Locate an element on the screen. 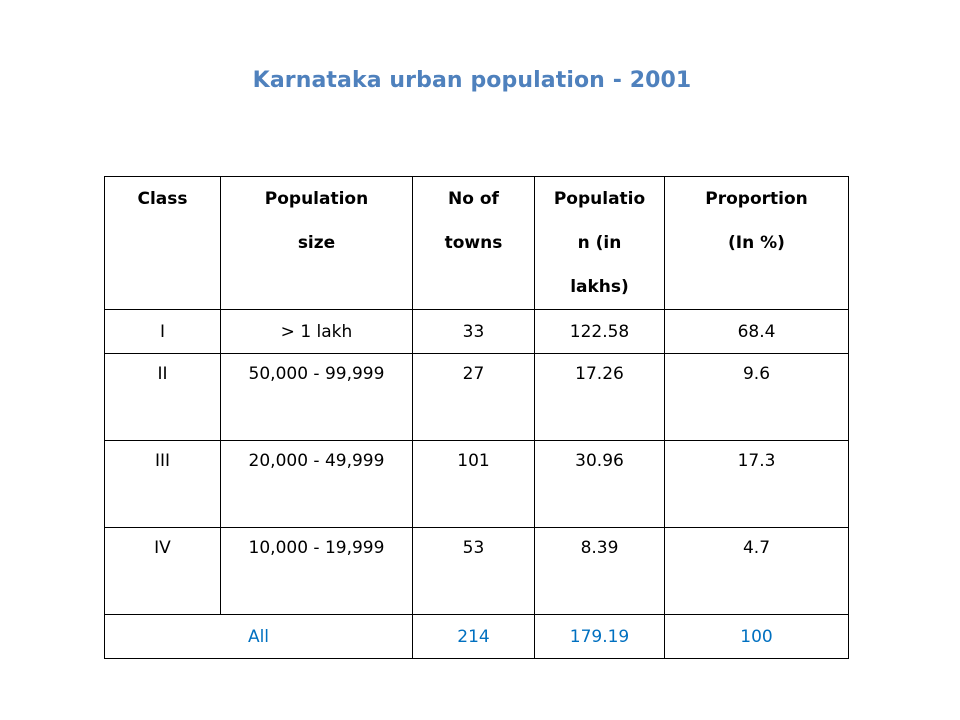  cell-population-size: 10,000 - 19,999 is located at coordinates (316, 571).